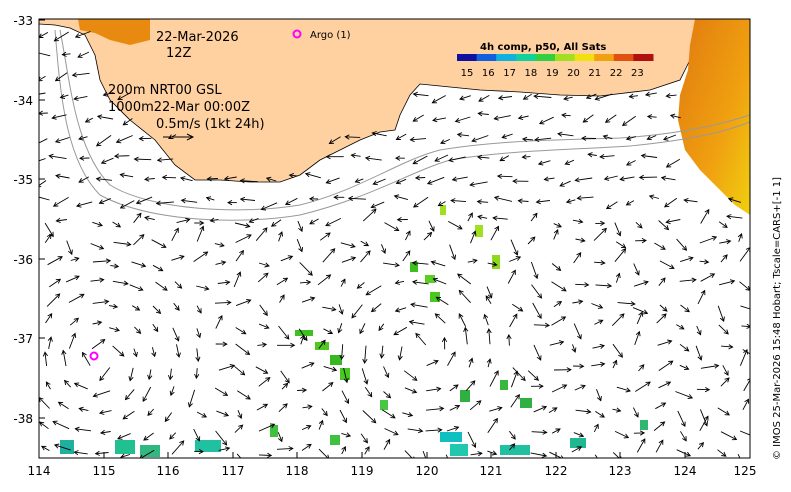  What do you see at coordinates (509, 73) in the screenshot?
I see `colorbar-label: 17` at bounding box center [509, 73].